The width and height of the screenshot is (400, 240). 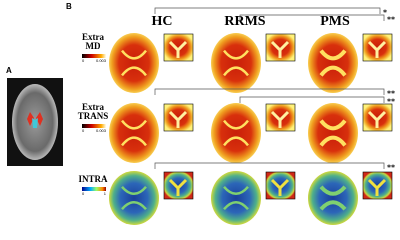 I want to click on roi-cyan, so click(x=35, y=123).